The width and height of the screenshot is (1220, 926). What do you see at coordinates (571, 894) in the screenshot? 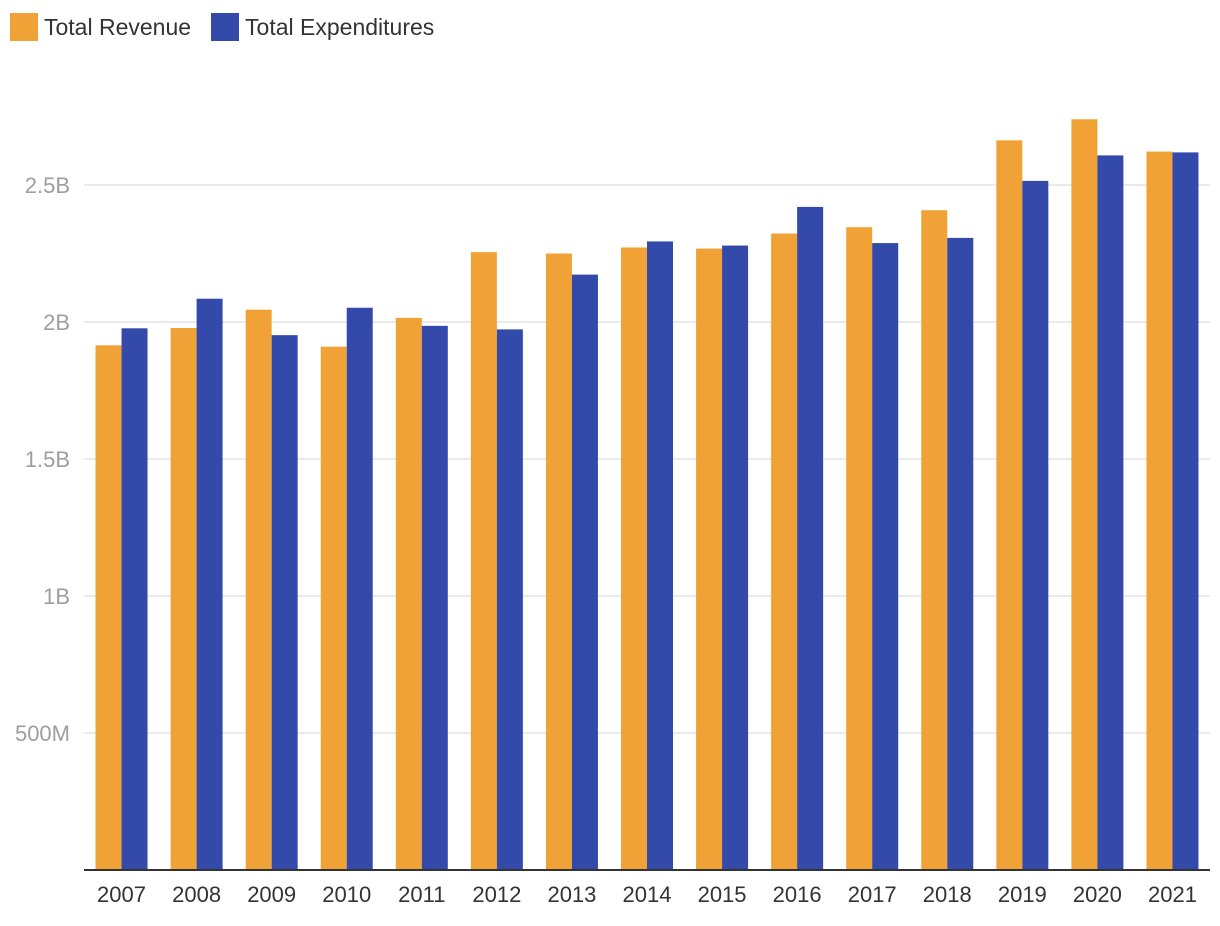
I see `x-tick-label-2013: 2013` at bounding box center [571, 894].